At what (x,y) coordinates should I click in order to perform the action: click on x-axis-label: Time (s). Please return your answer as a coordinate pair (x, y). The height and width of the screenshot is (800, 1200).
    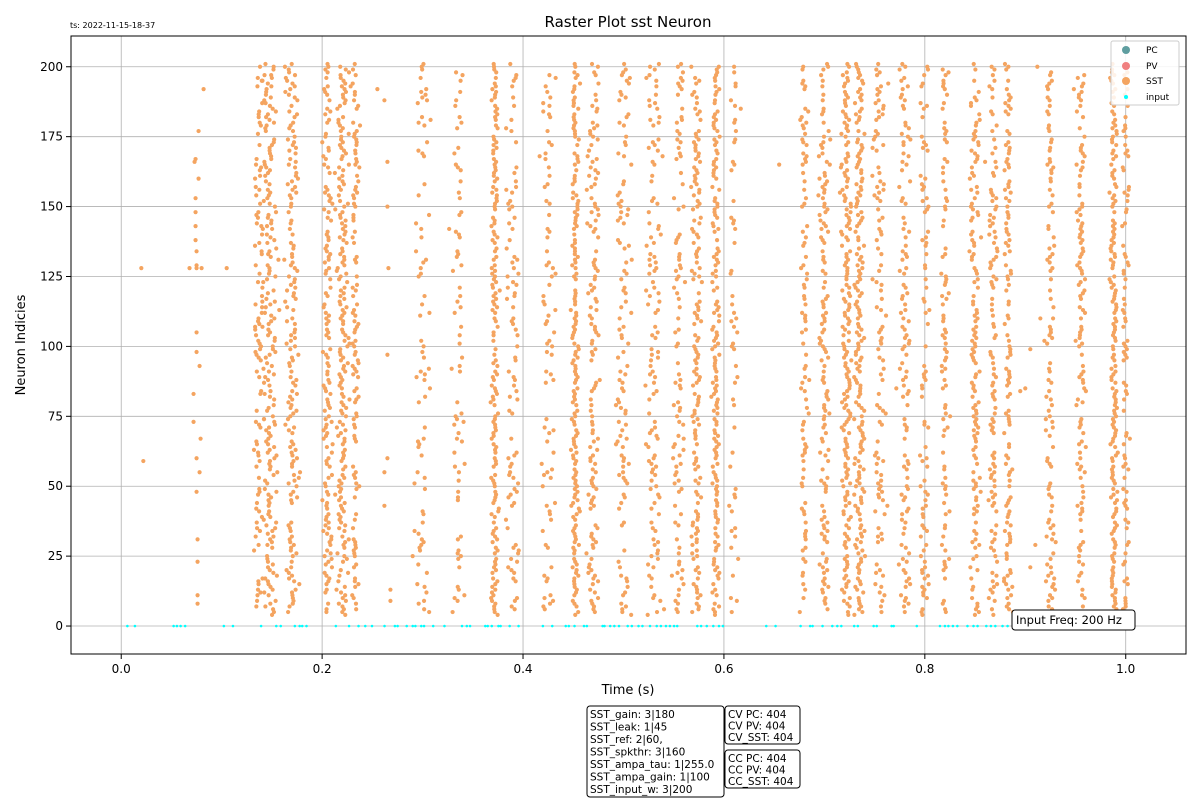
    Looking at the image, I should click on (628, 690).